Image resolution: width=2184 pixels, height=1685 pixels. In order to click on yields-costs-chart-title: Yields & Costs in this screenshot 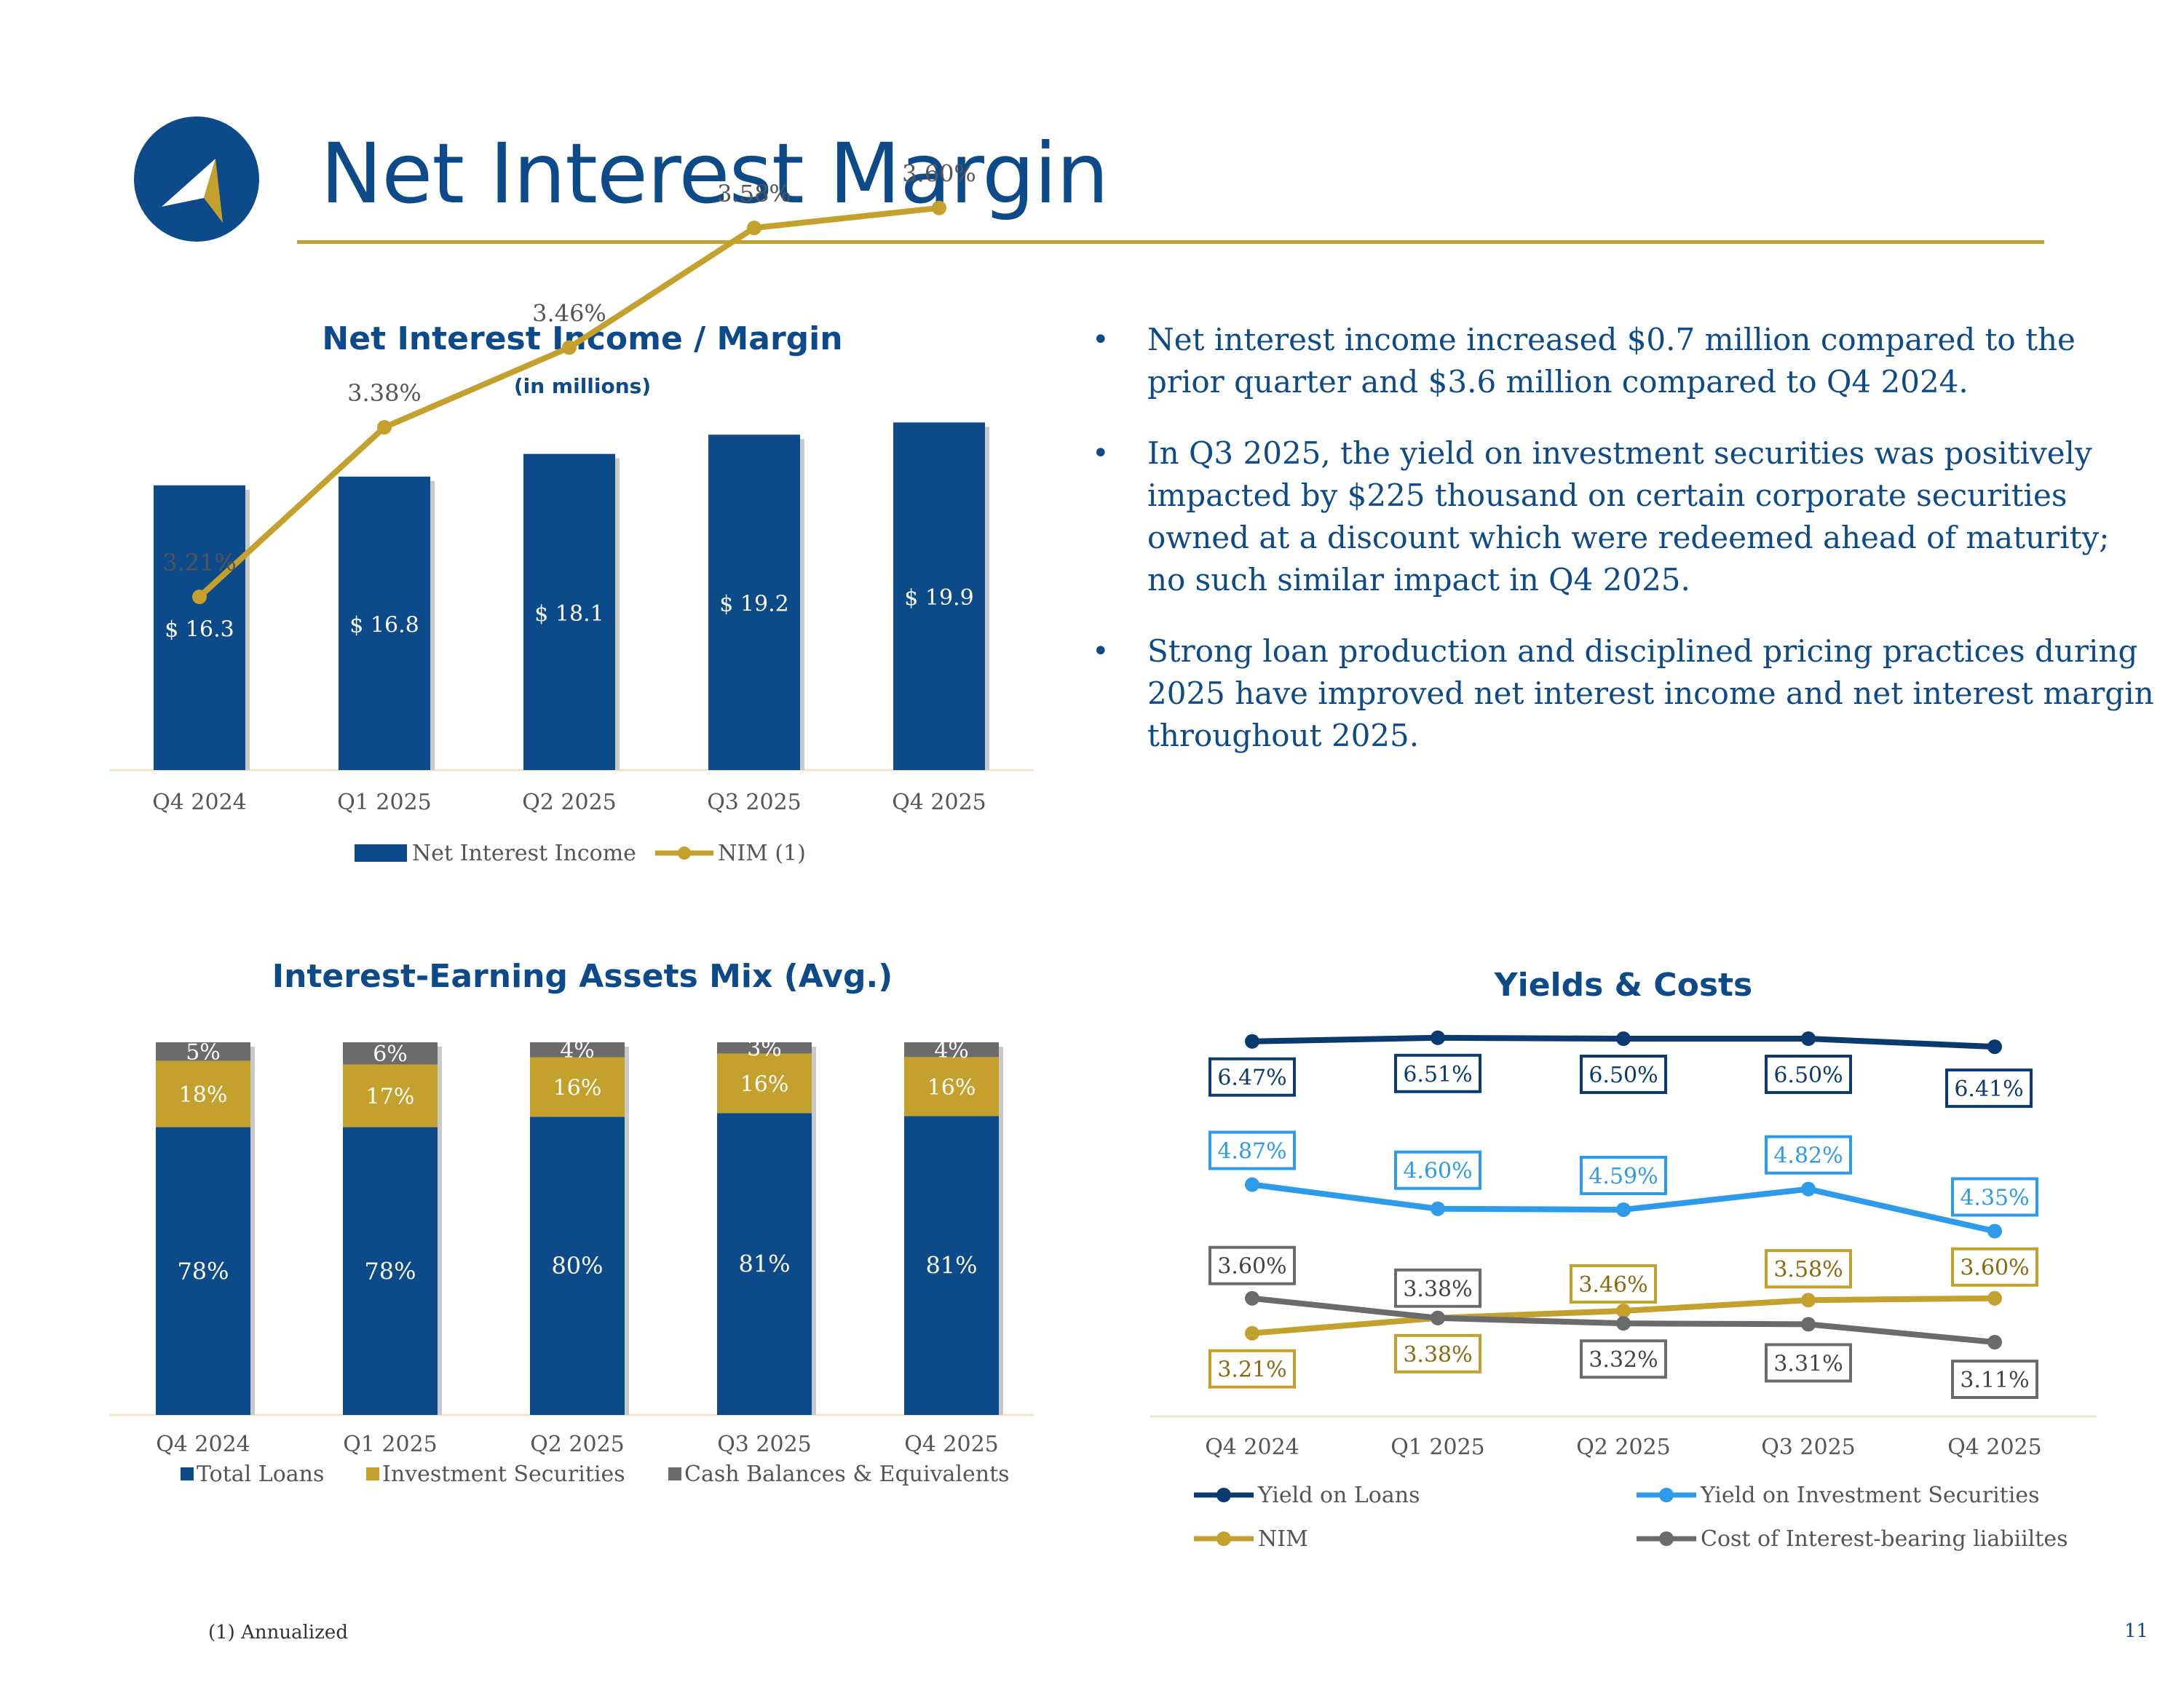, I will do `click(1623, 985)`.